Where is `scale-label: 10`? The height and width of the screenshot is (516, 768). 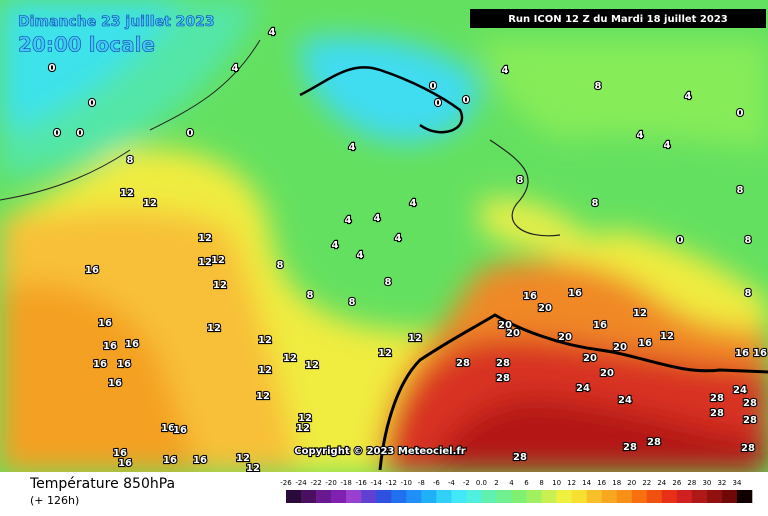
scale-label: 10 is located at coordinates (556, 483).